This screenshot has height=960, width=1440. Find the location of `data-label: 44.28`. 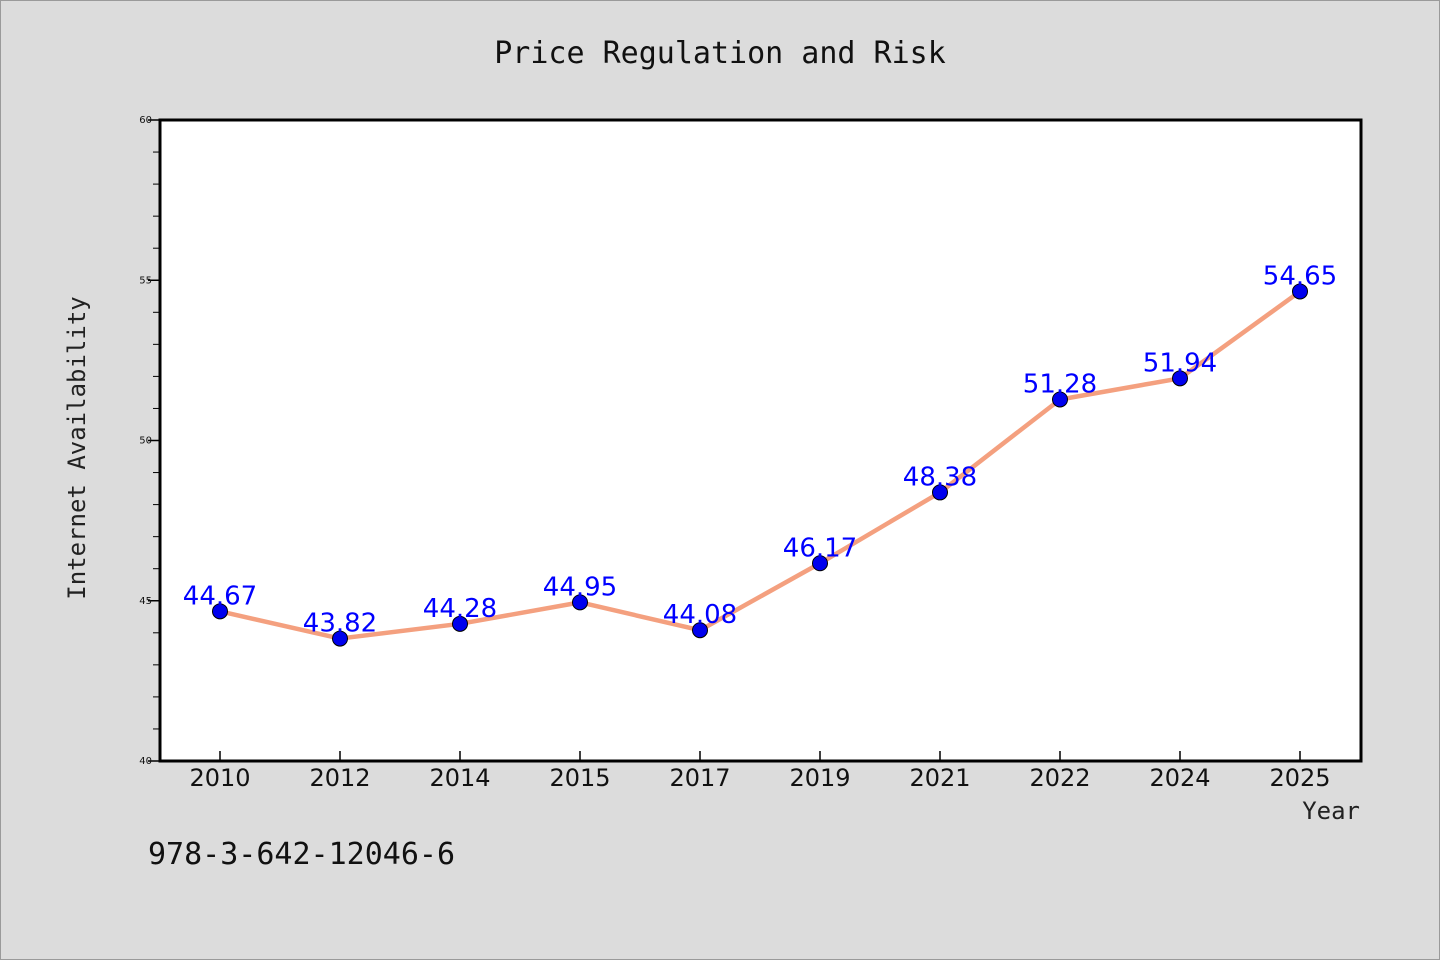

data-label: 44.28 is located at coordinates (460, 609).